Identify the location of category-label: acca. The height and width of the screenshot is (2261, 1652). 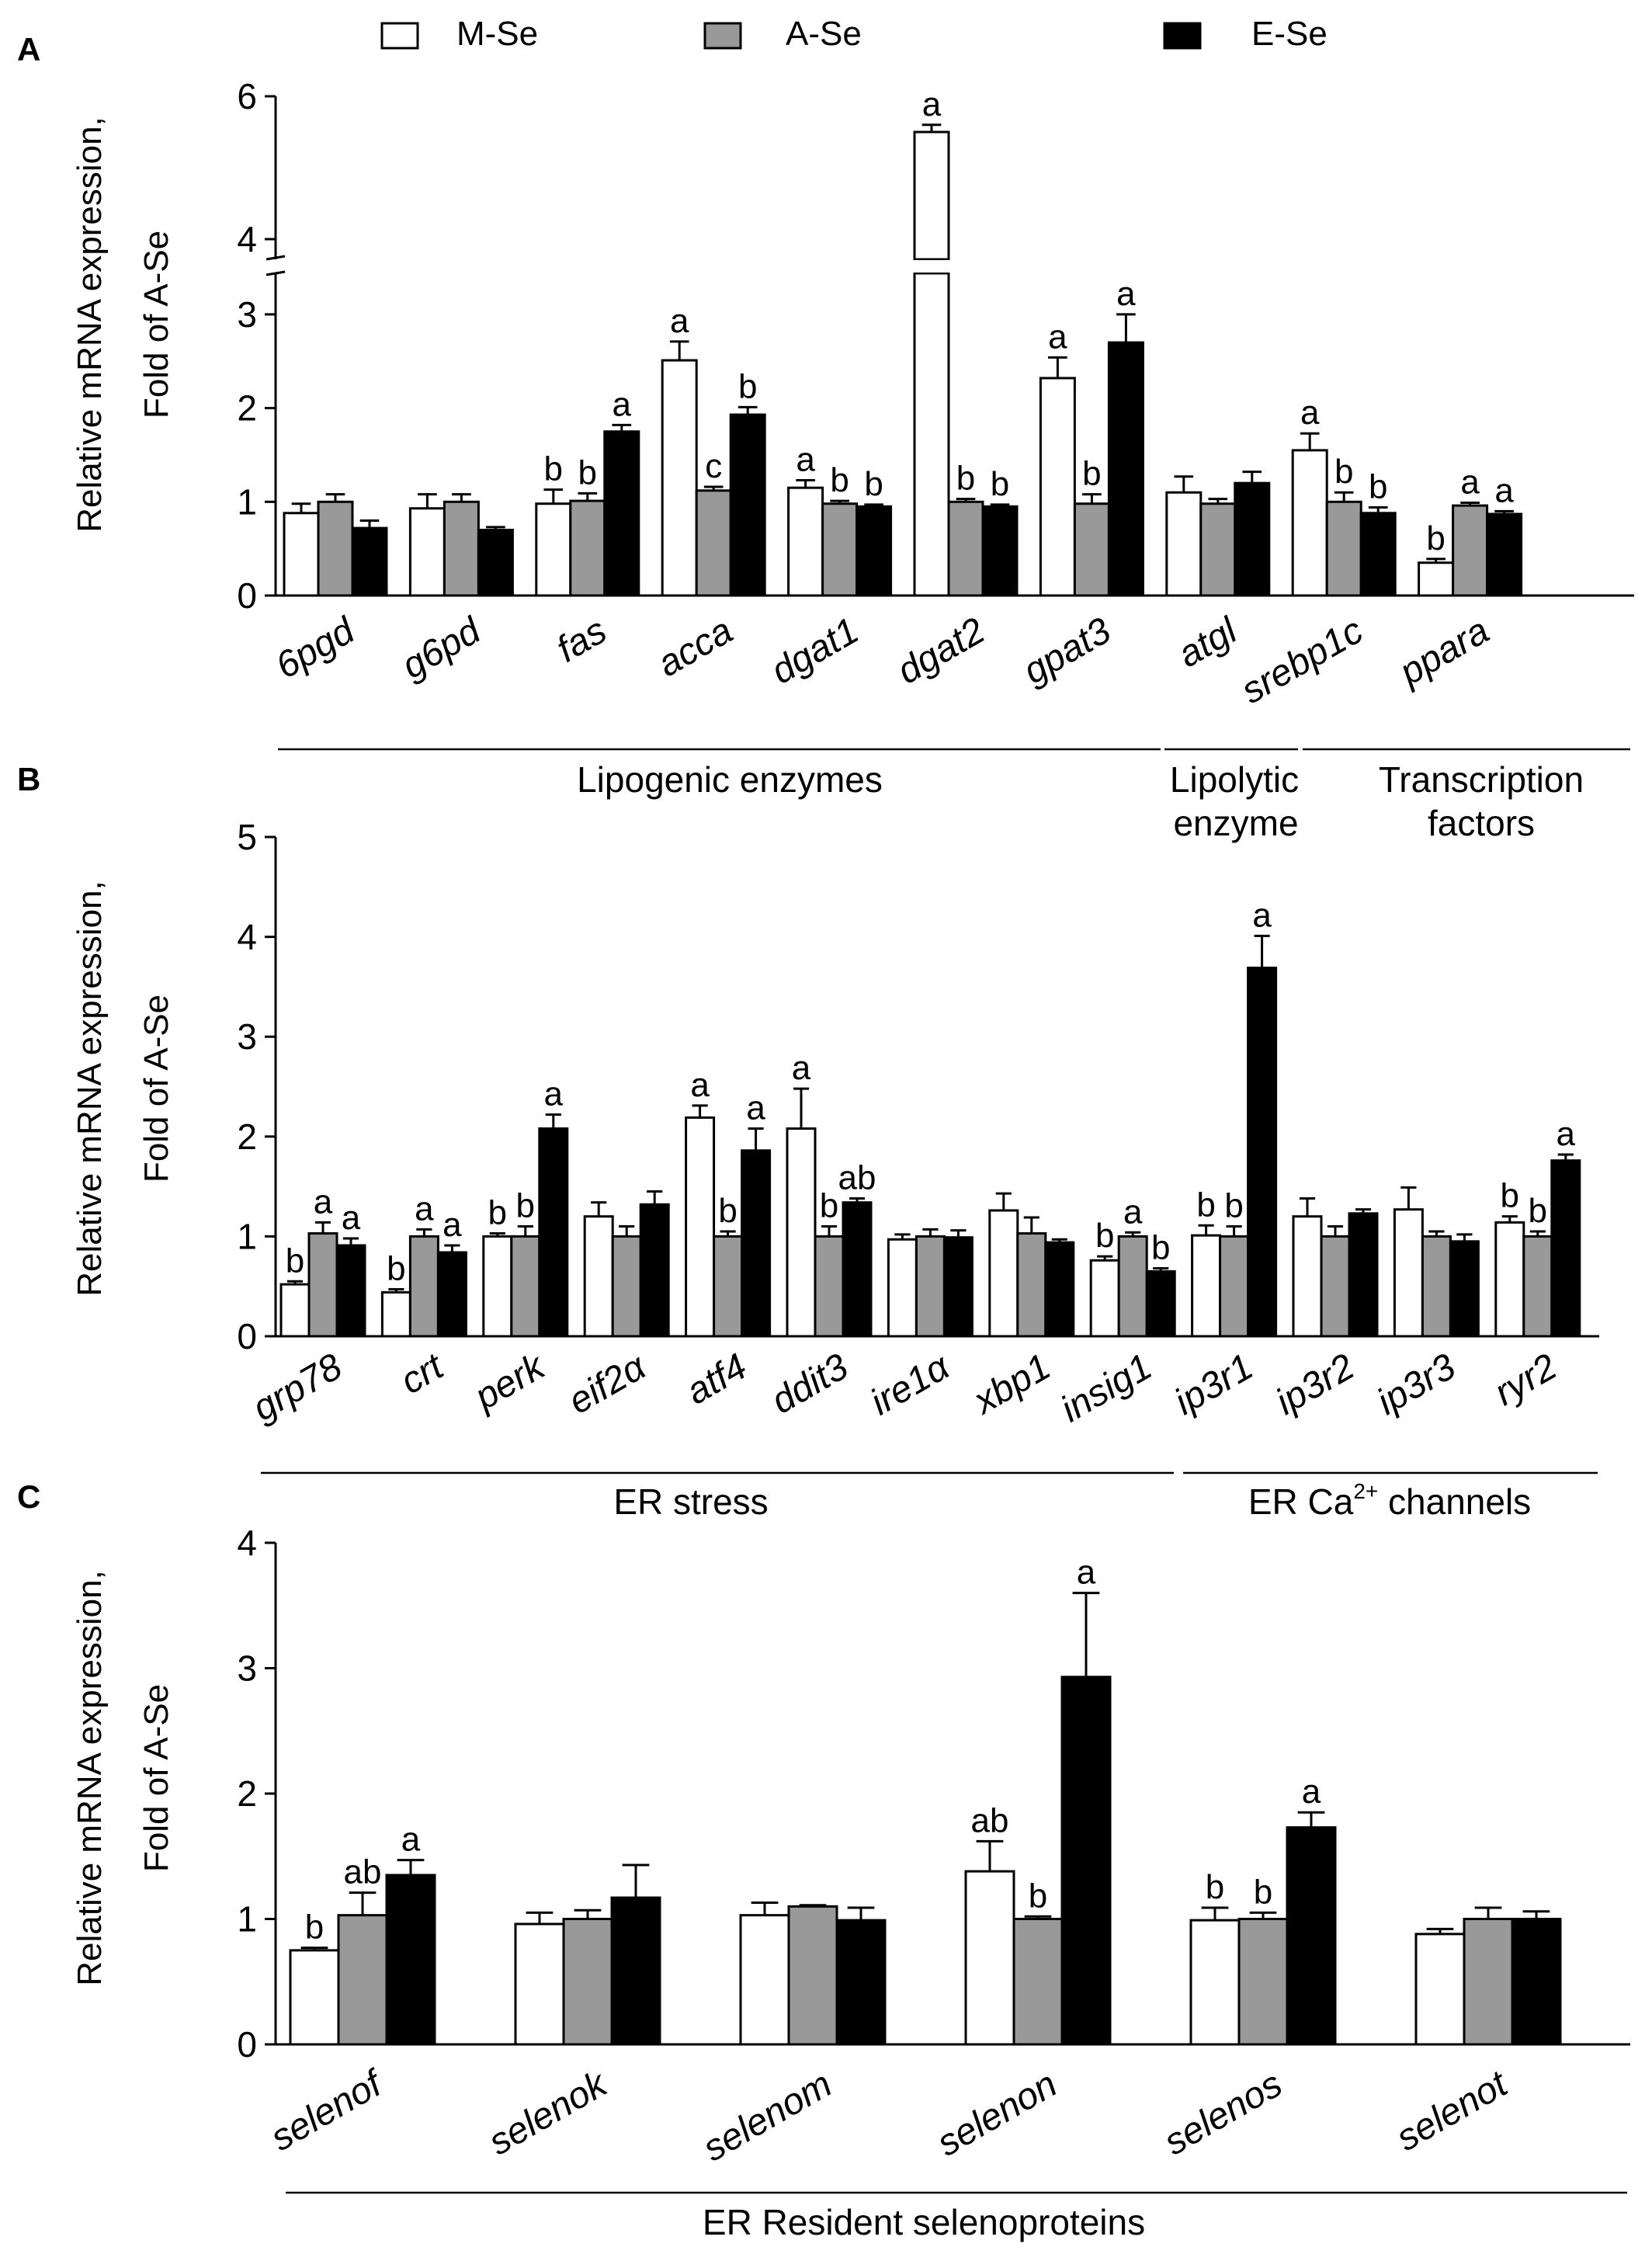
(695, 648).